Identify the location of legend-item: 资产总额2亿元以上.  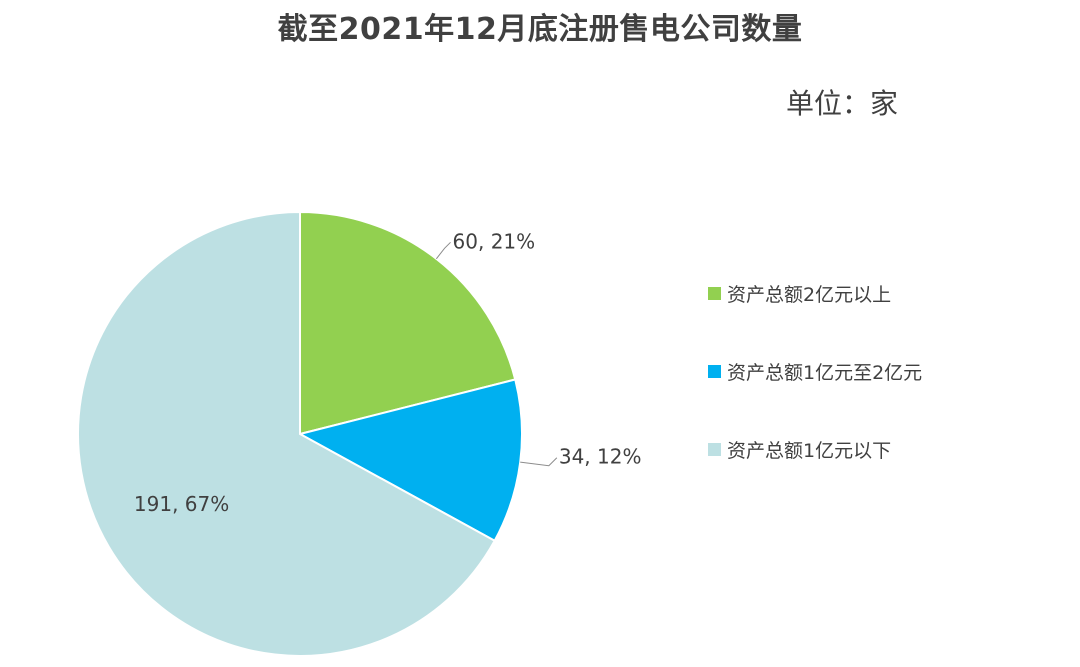
(815, 293).